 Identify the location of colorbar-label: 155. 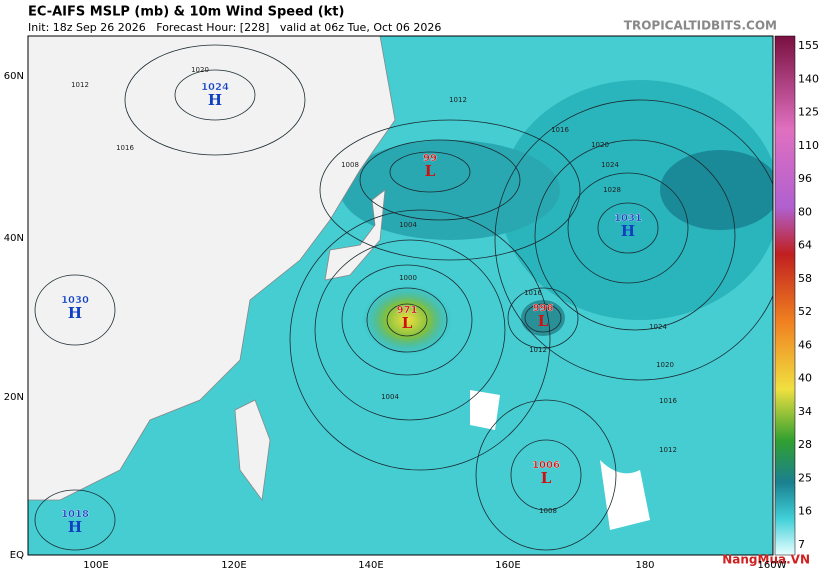
(808, 45).